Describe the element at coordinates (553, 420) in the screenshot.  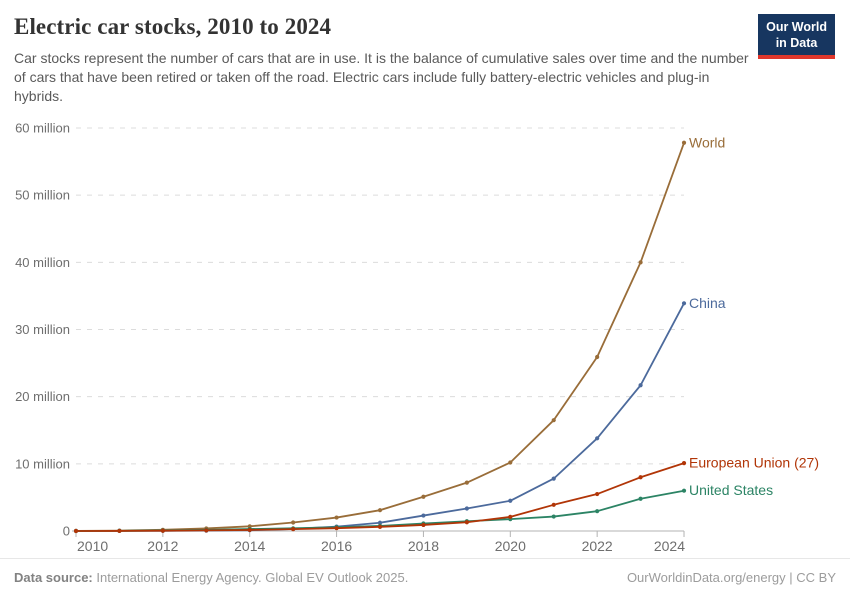
I see `data-point-world-2021` at that location.